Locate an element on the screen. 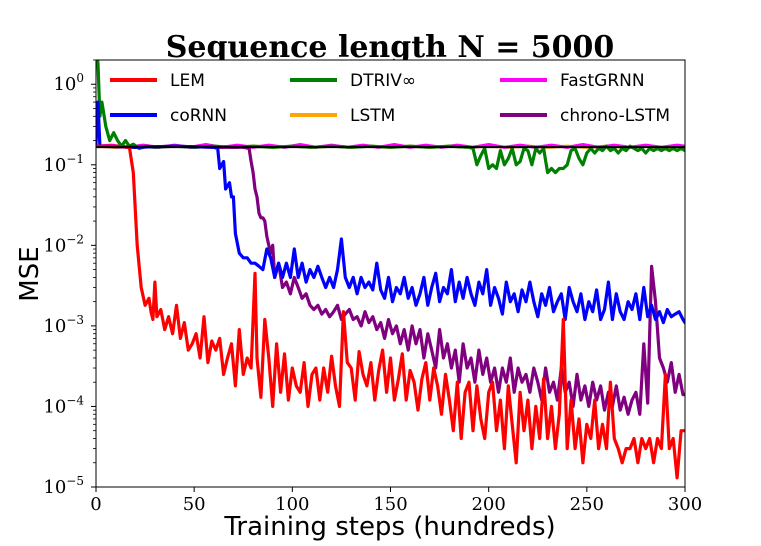 This screenshot has width=761, height=546. x-tick-label: 50 is located at coordinates (194, 504).